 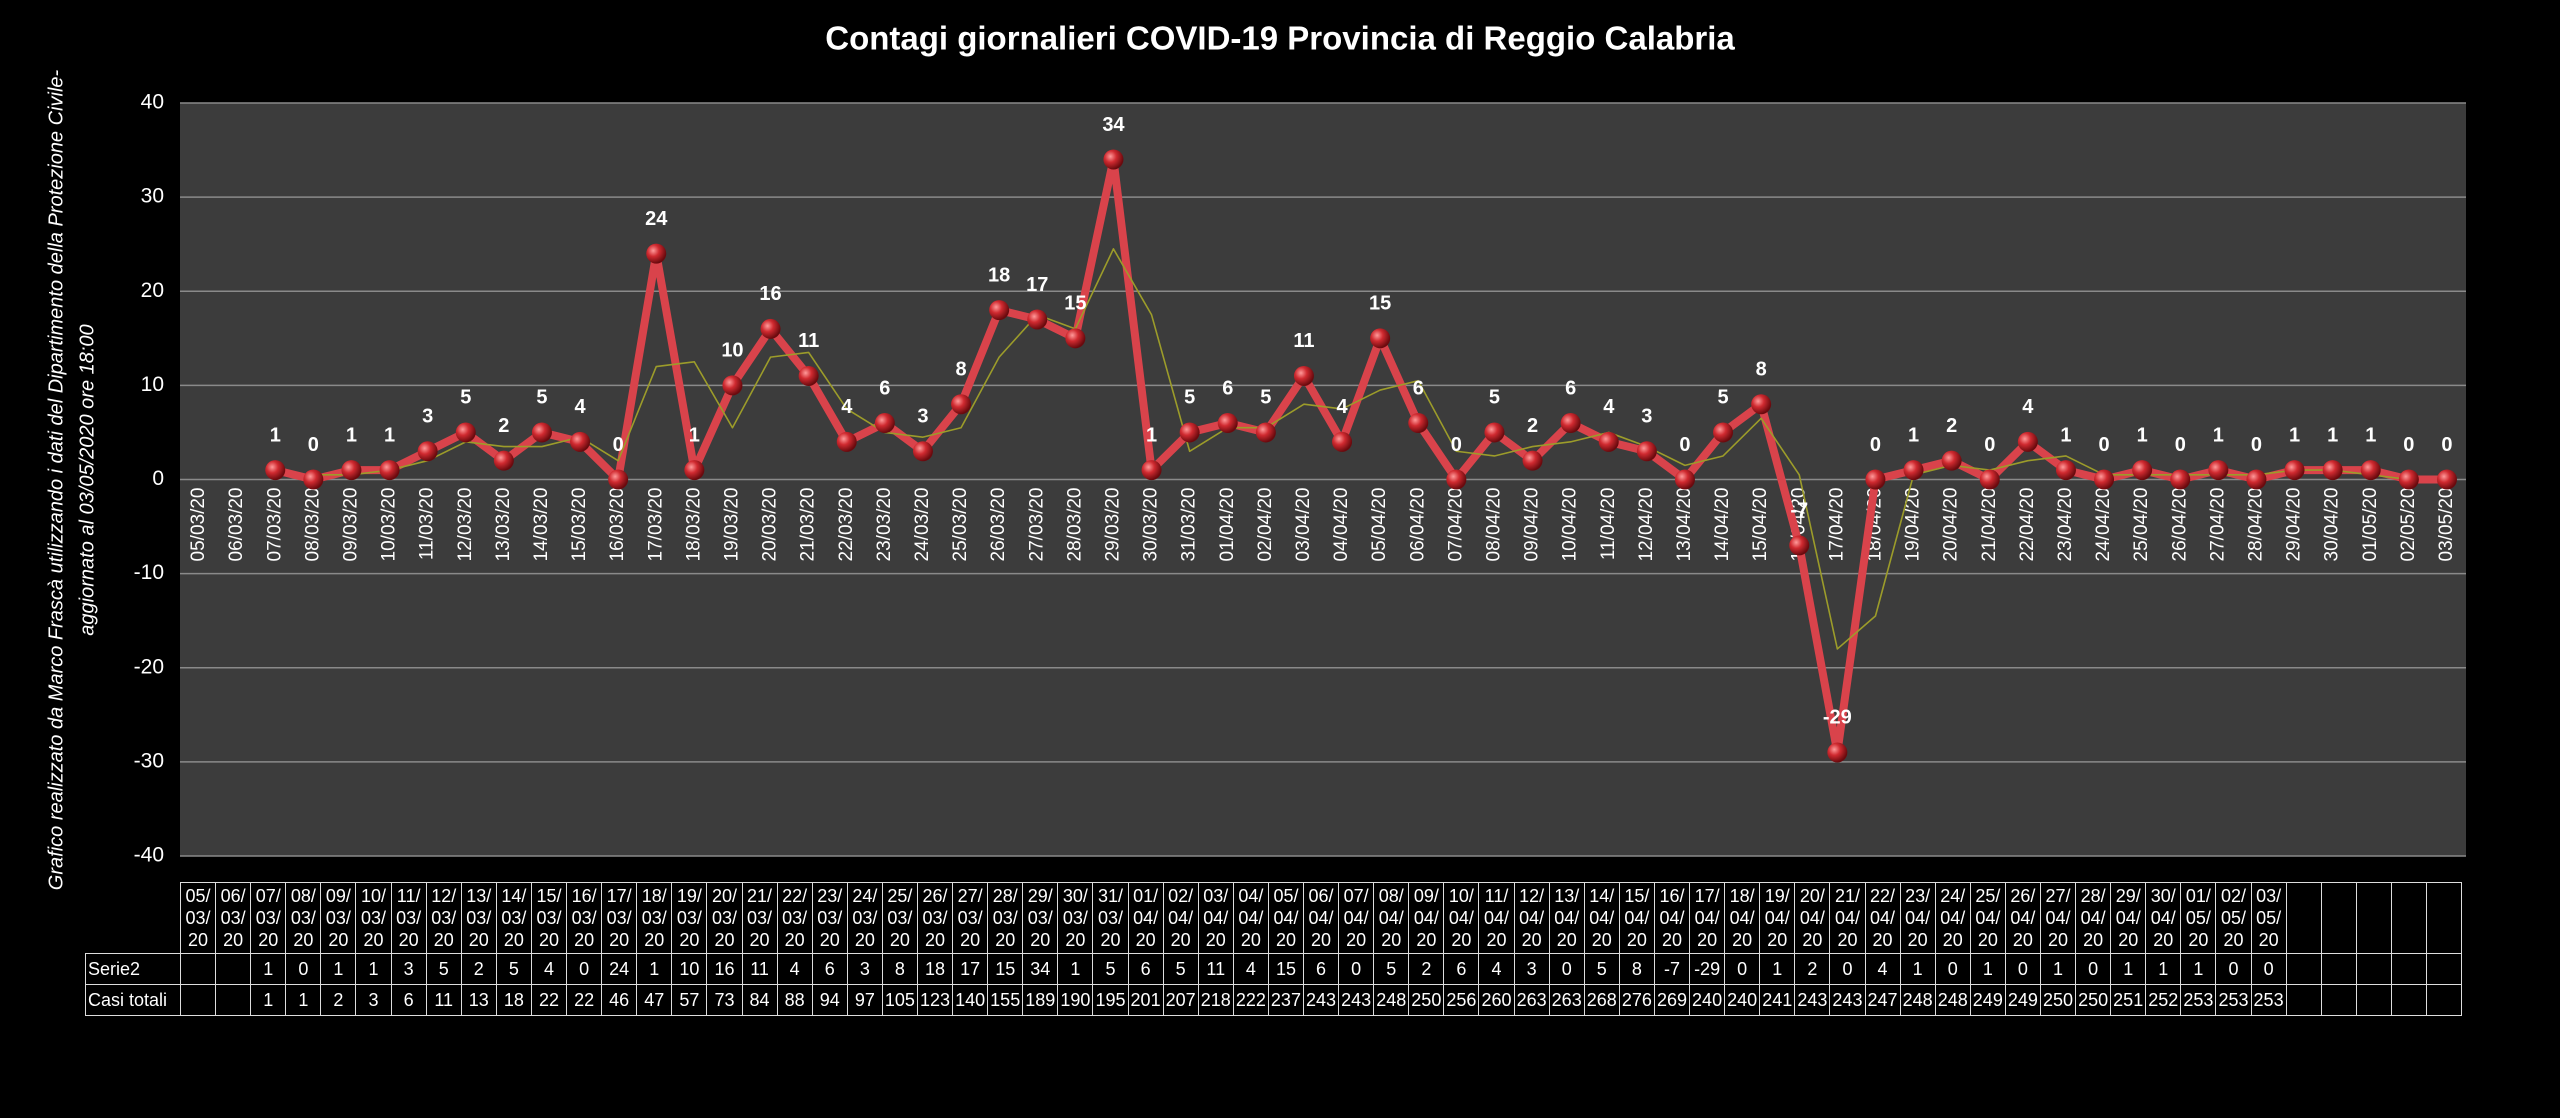 What do you see at coordinates (2128, 1000) in the screenshot?
I see `cell: 251` at bounding box center [2128, 1000].